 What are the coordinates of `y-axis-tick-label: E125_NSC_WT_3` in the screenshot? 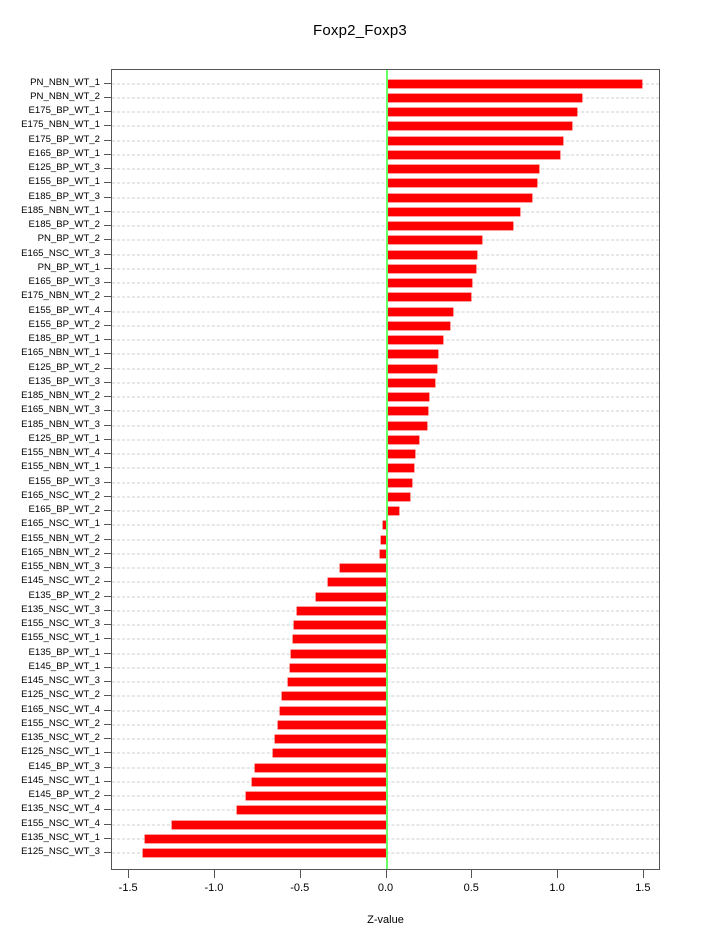 It's located at (60, 852).